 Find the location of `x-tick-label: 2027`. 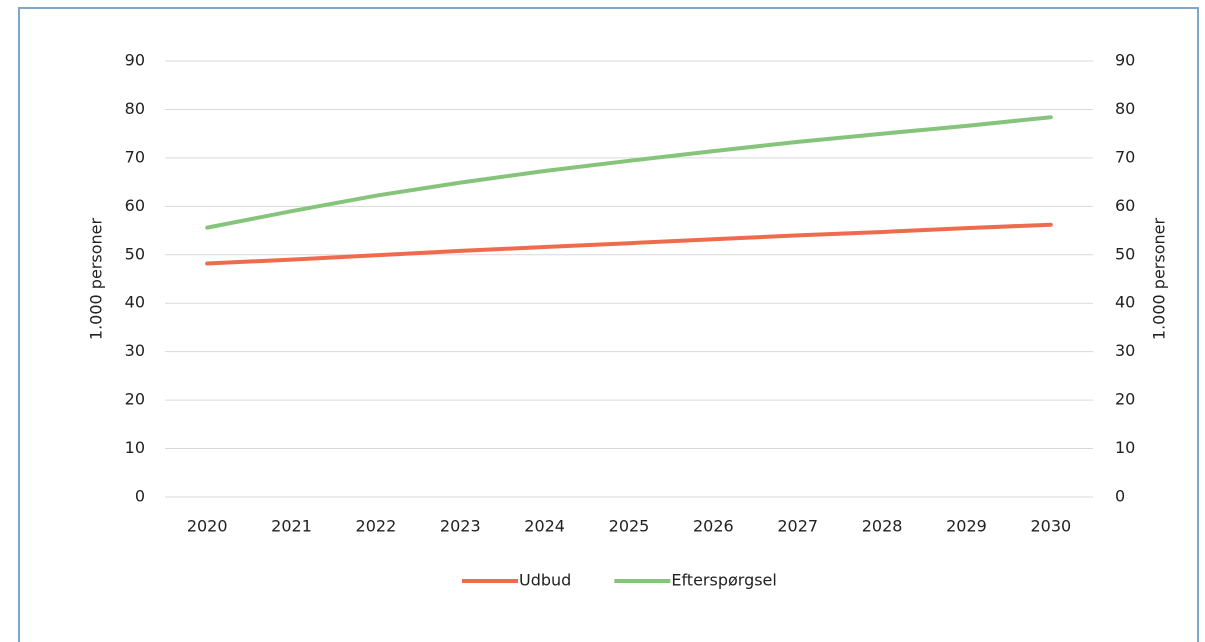

x-tick-label: 2027 is located at coordinates (797, 526).